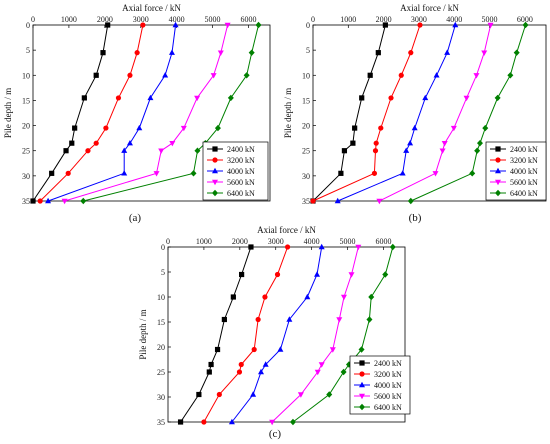 Image resolution: width=550 pixels, height=444 pixels. What do you see at coordinates (388, 363) in the screenshot?
I see `panel-c-legend-label-0: 2400 kN` at bounding box center [388, 363].